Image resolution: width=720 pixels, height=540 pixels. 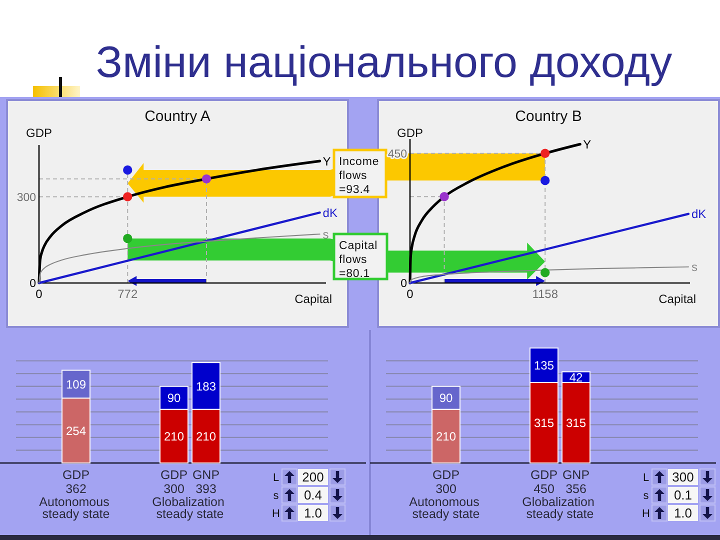 What do you see at coordinates (361, 176) in the screenshot?
I see `text: Income flows =93.4` at bounding box center [361, 176].